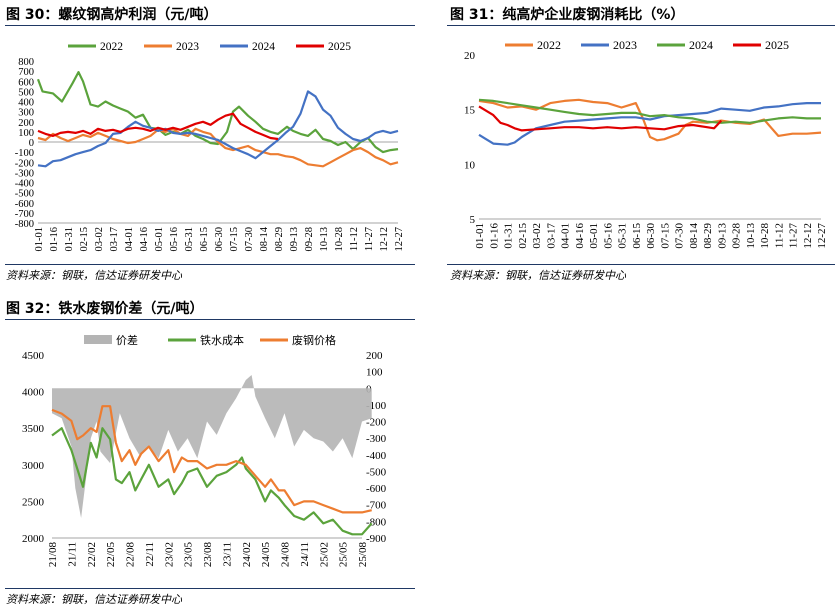 This screenshot has height=609, width=840. Describe the element at coordinates (279, 239) in the screenshot. I see `fig30-xtick-label: 08-29` at that location.